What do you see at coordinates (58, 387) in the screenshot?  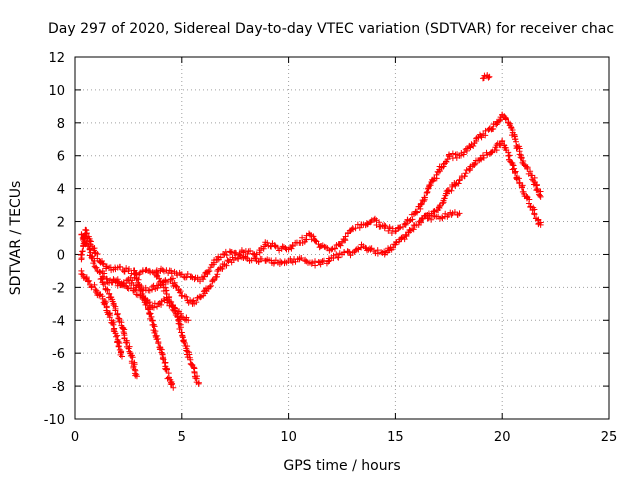 I see `y-tick-label: -8` at bounding box center [58, 387].